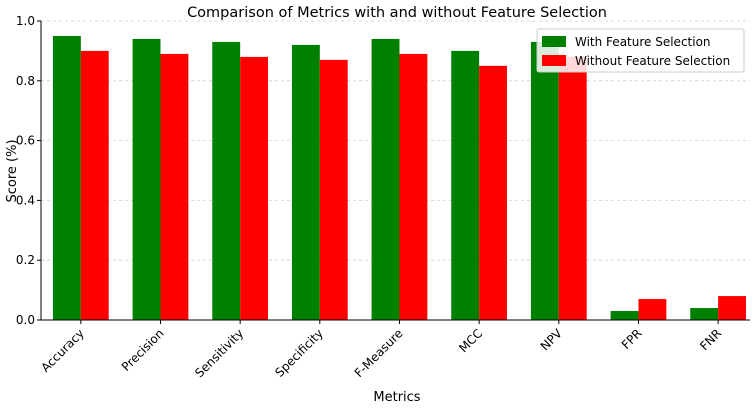 The image size is (753, 411). Describe the element at coordinates (305, 182) in the screenshot. I see `bar-with-specificity` at that location.